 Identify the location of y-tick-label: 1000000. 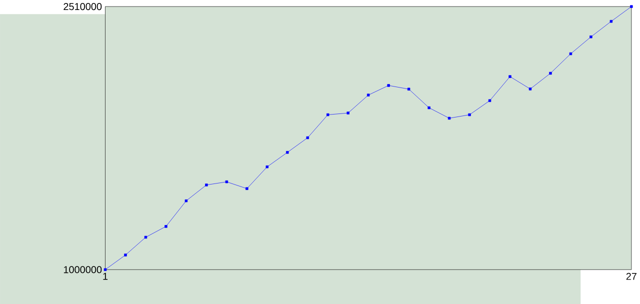
(83, 269).